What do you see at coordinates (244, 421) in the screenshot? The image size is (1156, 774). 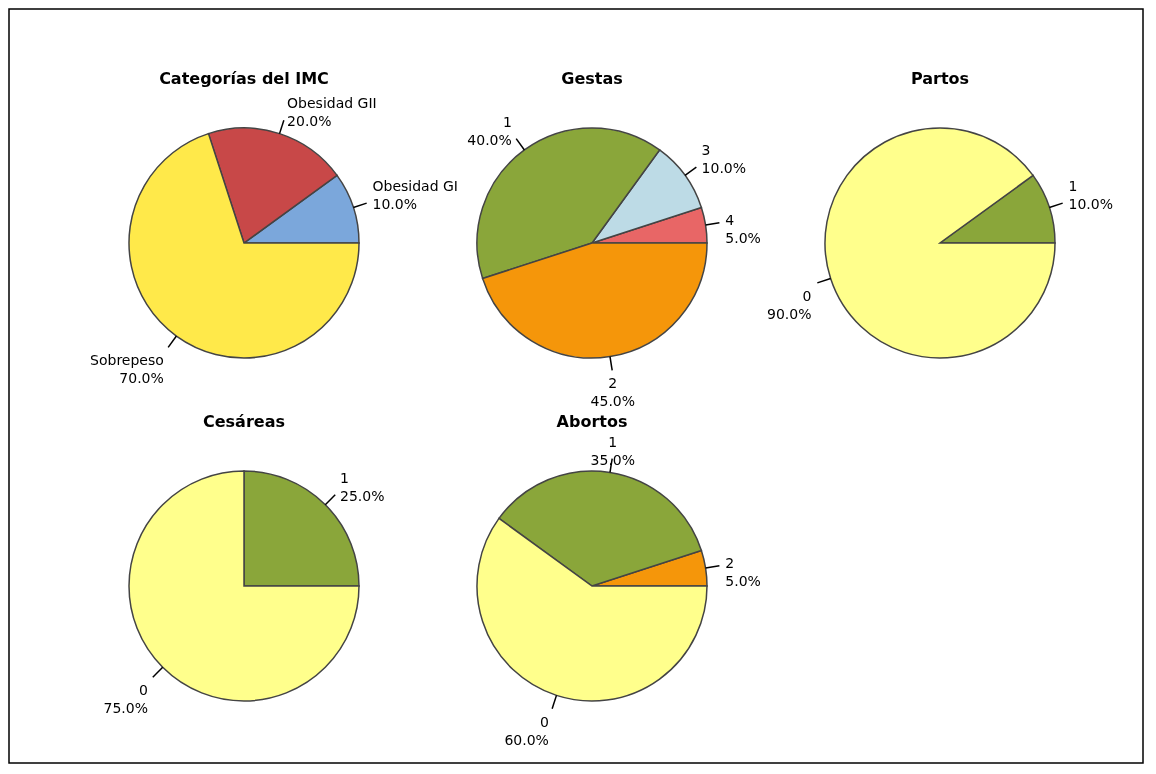 I see `chart-title: Cesáreas` at bounding box center [244, 421].